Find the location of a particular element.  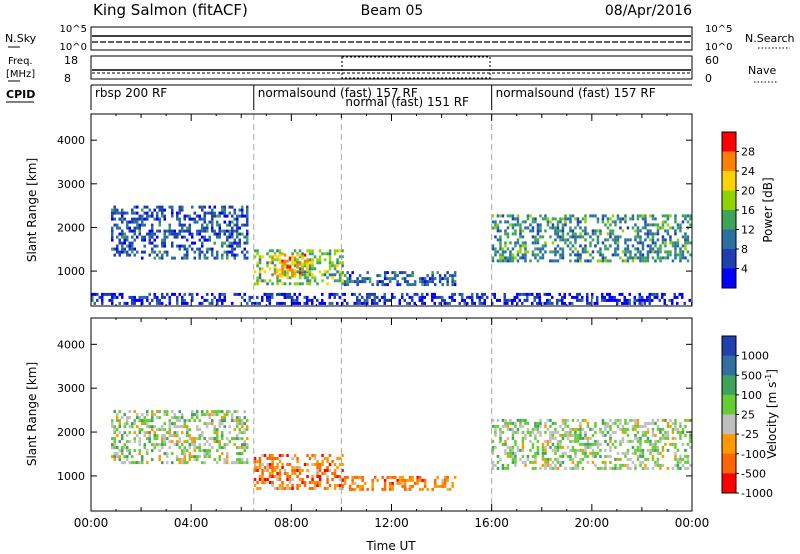

colorbar-tick-label: 20 is located at coordinates (748, 191).